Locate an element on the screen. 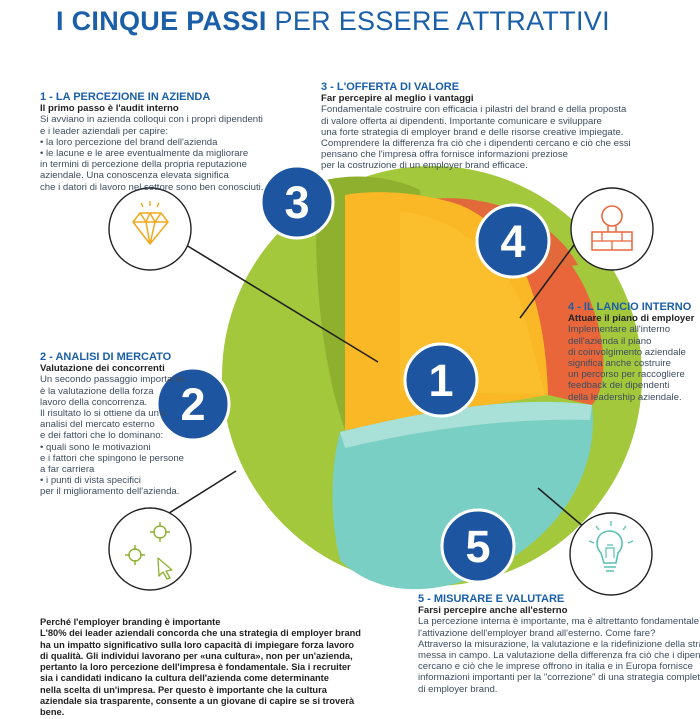 The image size is (700, 719). section-2-line: è la valutazione della forza is located at coordinates (97, 391).